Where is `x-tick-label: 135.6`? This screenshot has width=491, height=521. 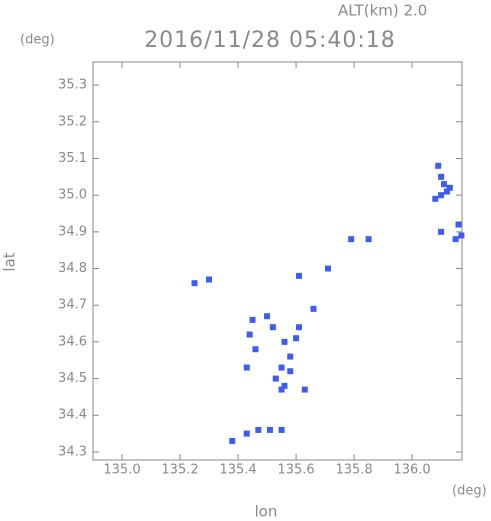 x-tick-label: 135.6 is located at coordinates (295, 470).